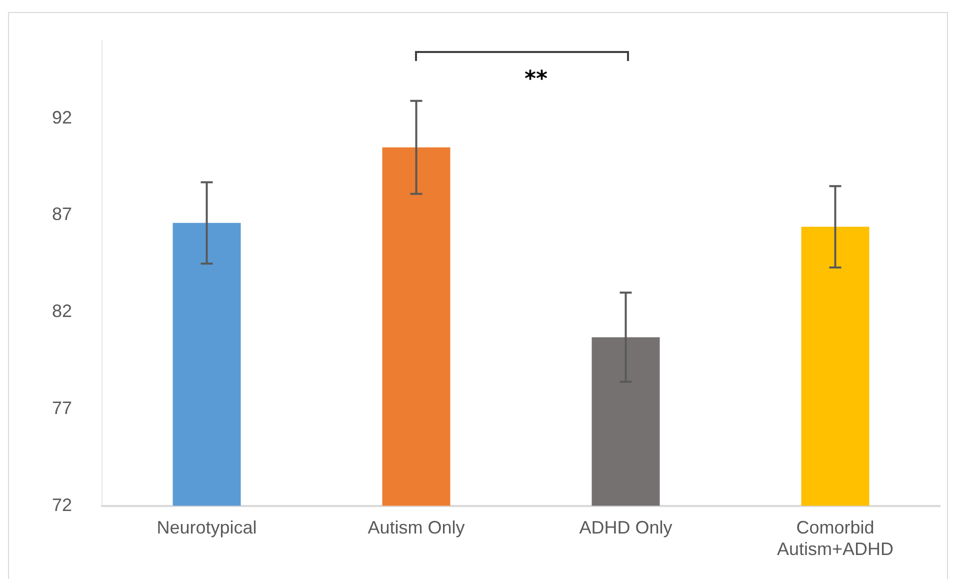 This screenshot has width=956, height=579. Describe the element at coordinates (62, 408) in the screenshot. I see `y-tick-label: 77` at that location.